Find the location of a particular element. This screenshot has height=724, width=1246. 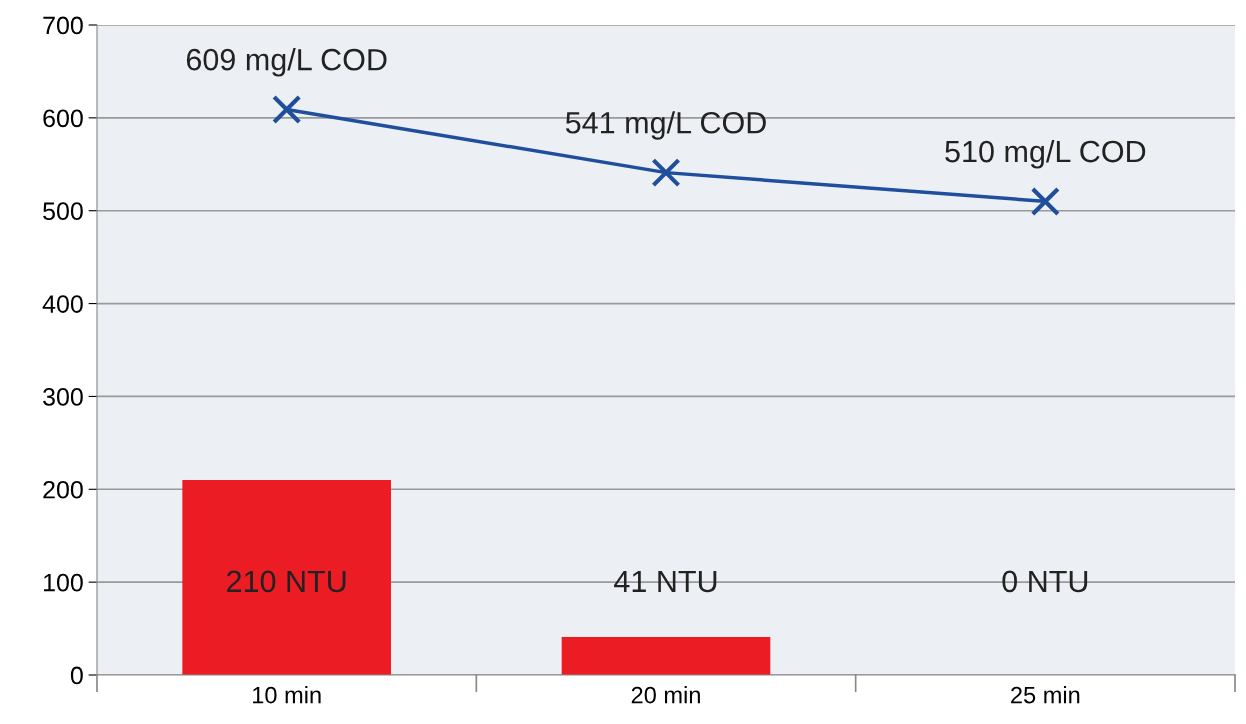

y-tick-label: 700 is located at coordinates (63, 25).